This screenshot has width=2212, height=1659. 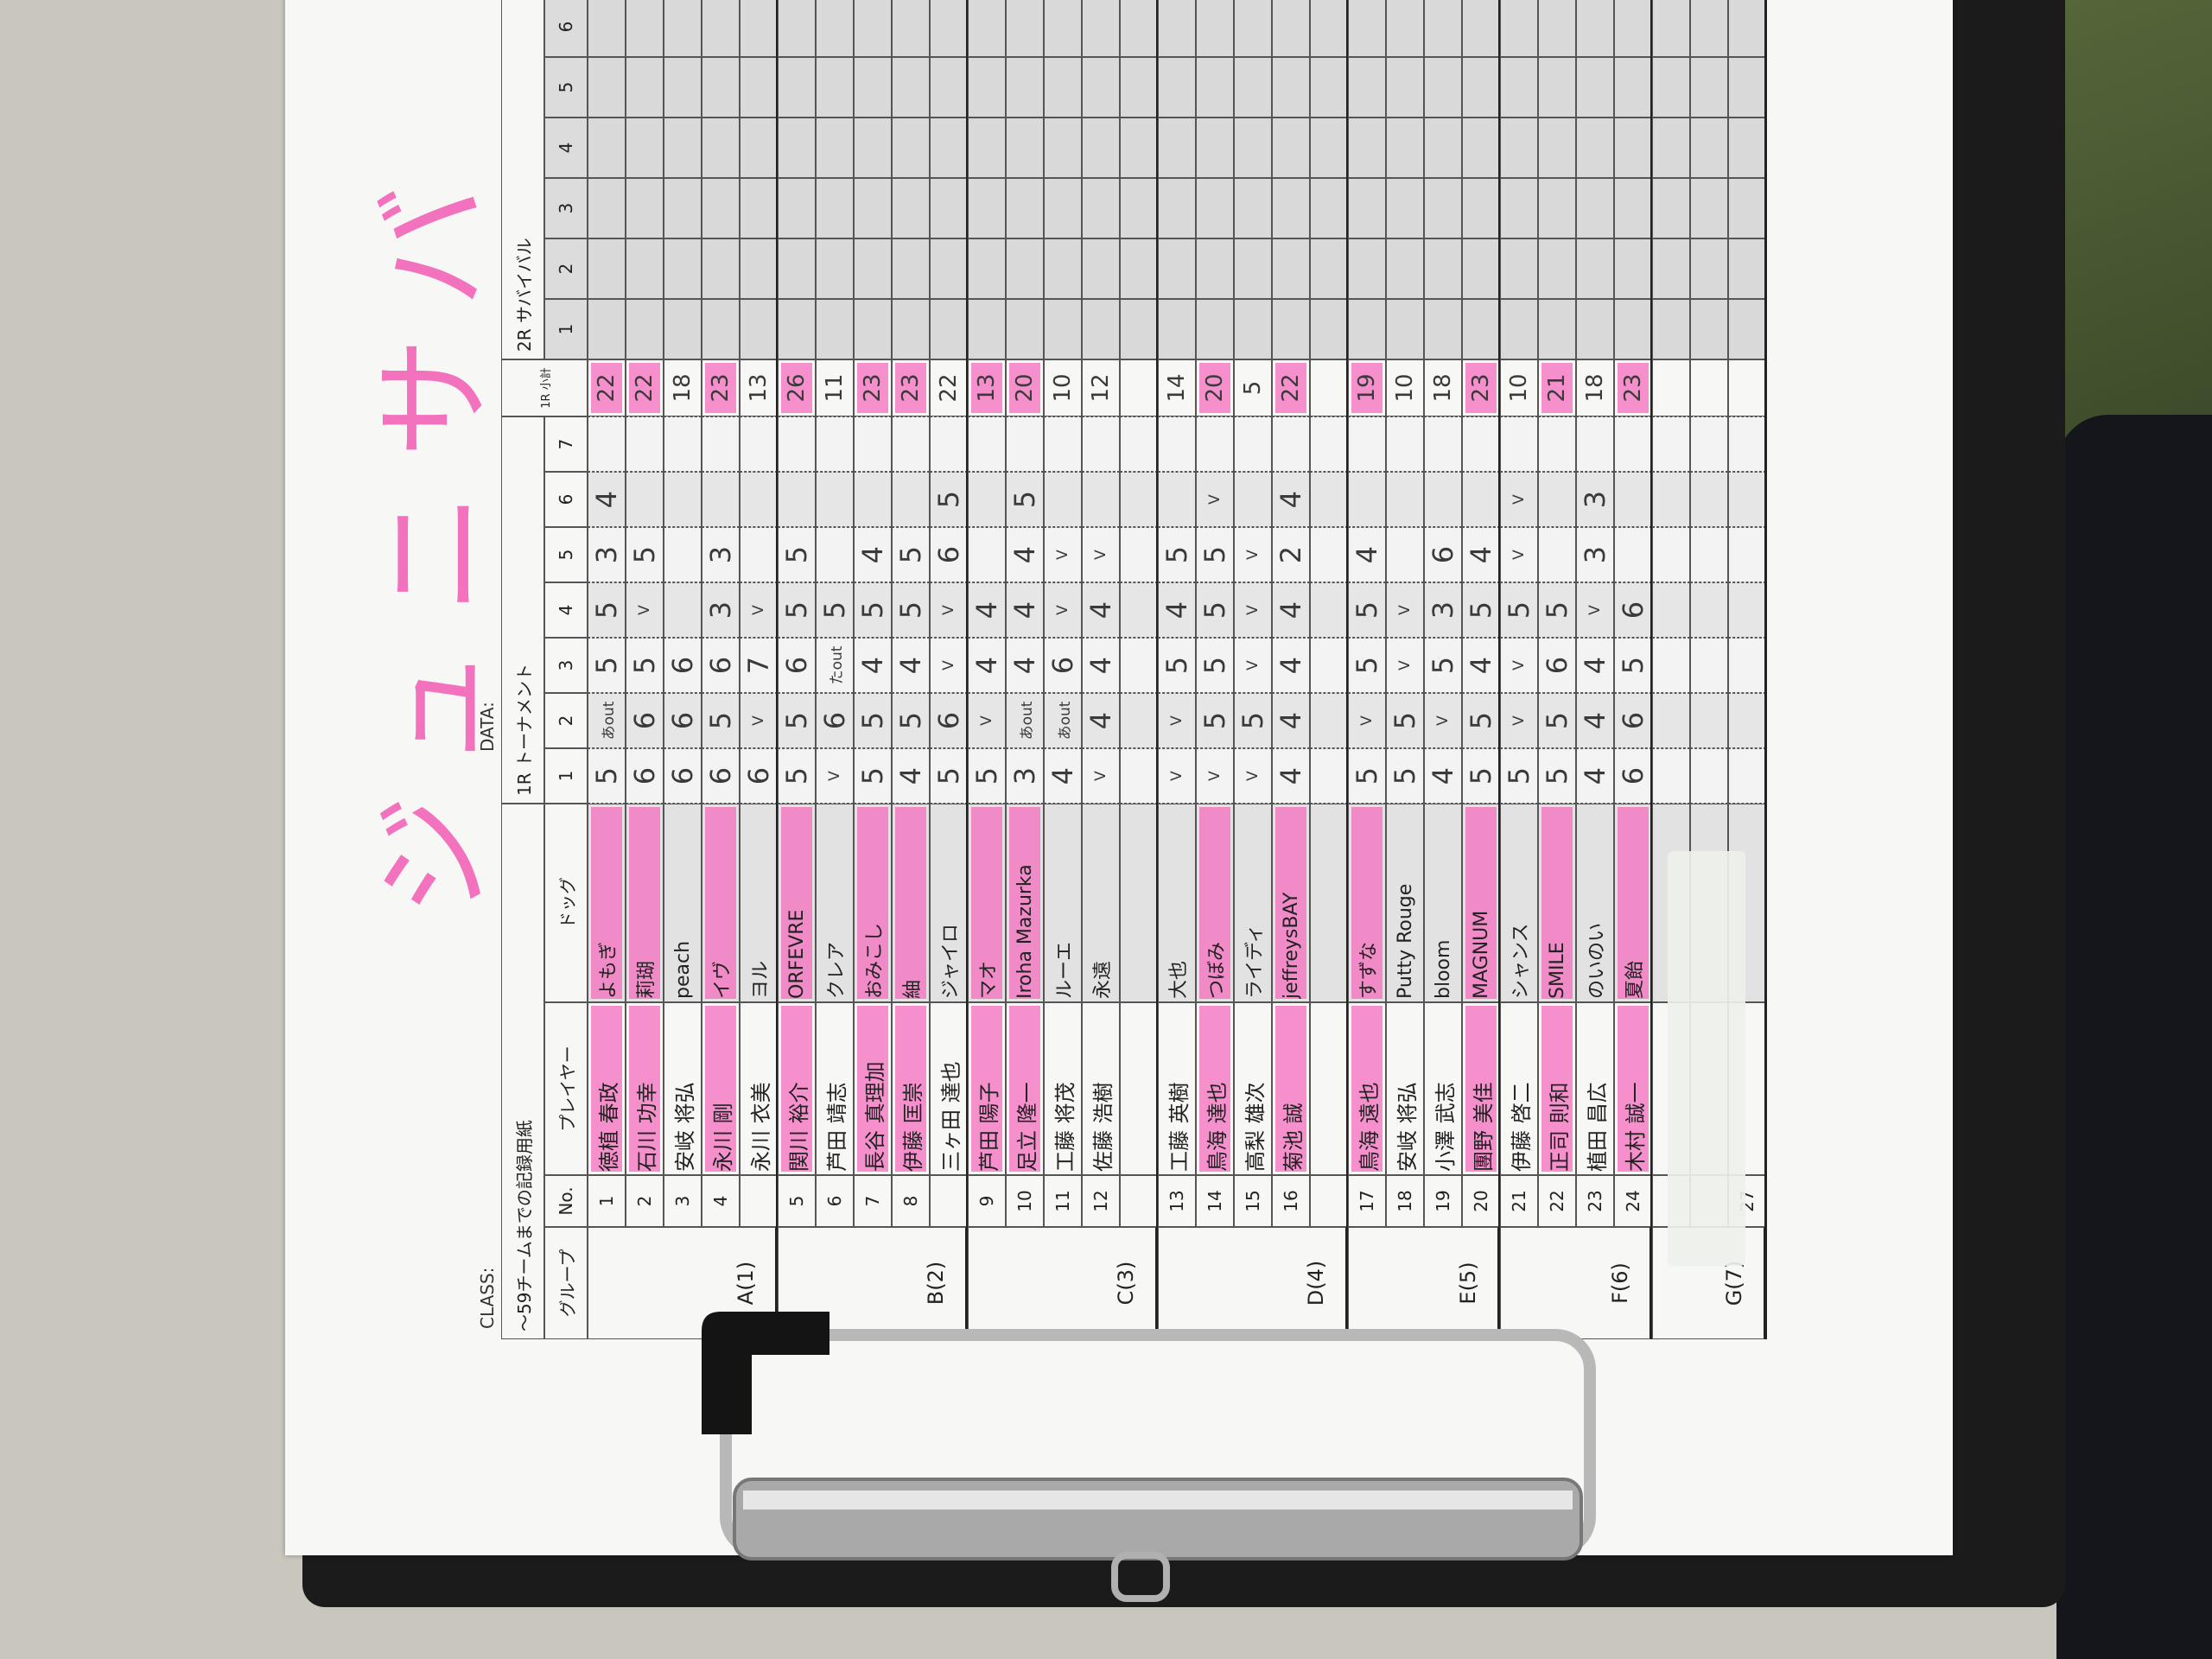 I want to click on dog-name: Putty Rouge, so click(x=1405, y=941).